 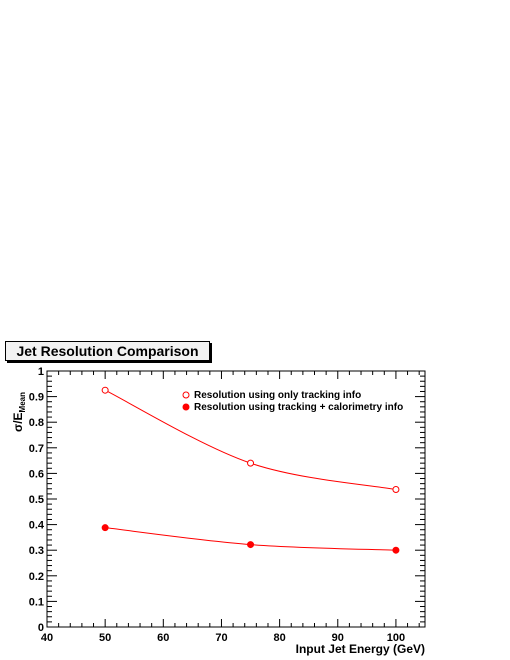 What do you see at coordinates (47, 638) in the screenshot?
I see `x-tick-label: 40` at bounding box center [47, 638].